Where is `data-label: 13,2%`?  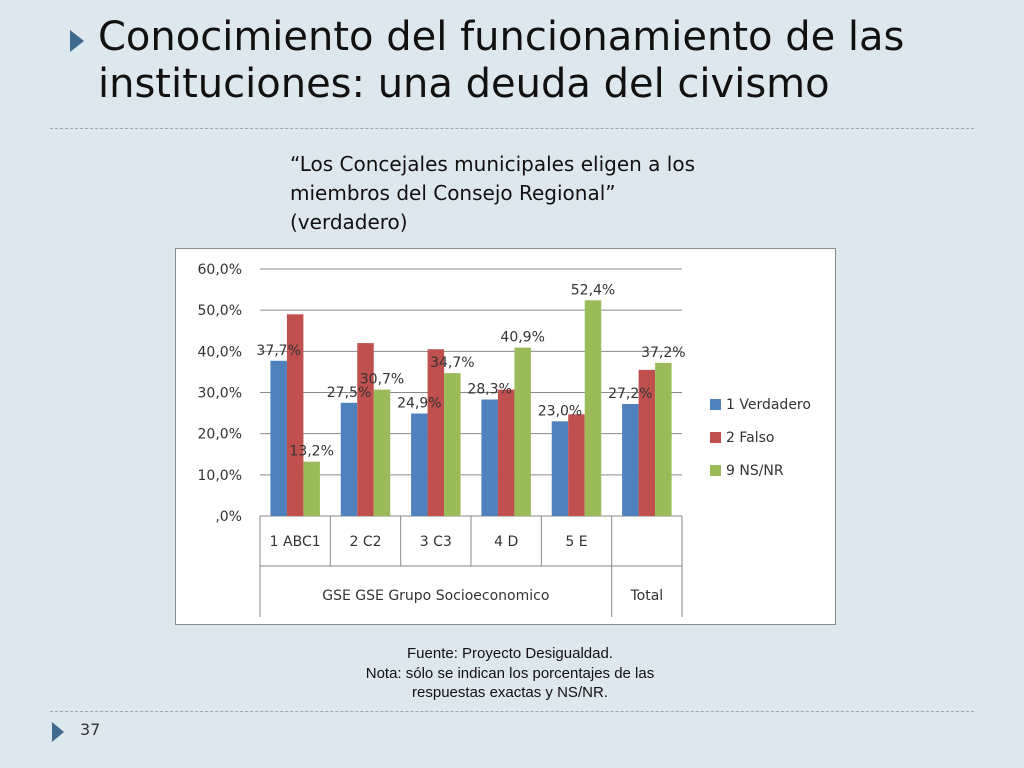 data-label: 13,2% is located at coordinates (311, 452).